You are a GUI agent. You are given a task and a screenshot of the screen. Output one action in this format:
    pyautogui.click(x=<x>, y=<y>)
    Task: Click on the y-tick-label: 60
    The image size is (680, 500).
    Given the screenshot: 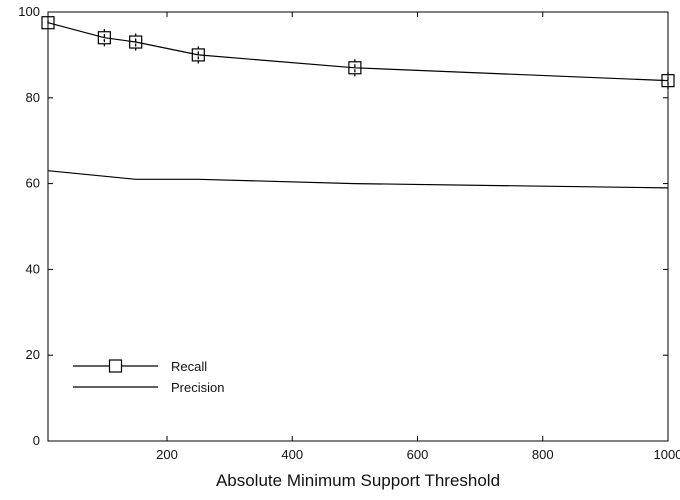 What is the action you would take?
    pyautogui.click(x=33, y=183)
    